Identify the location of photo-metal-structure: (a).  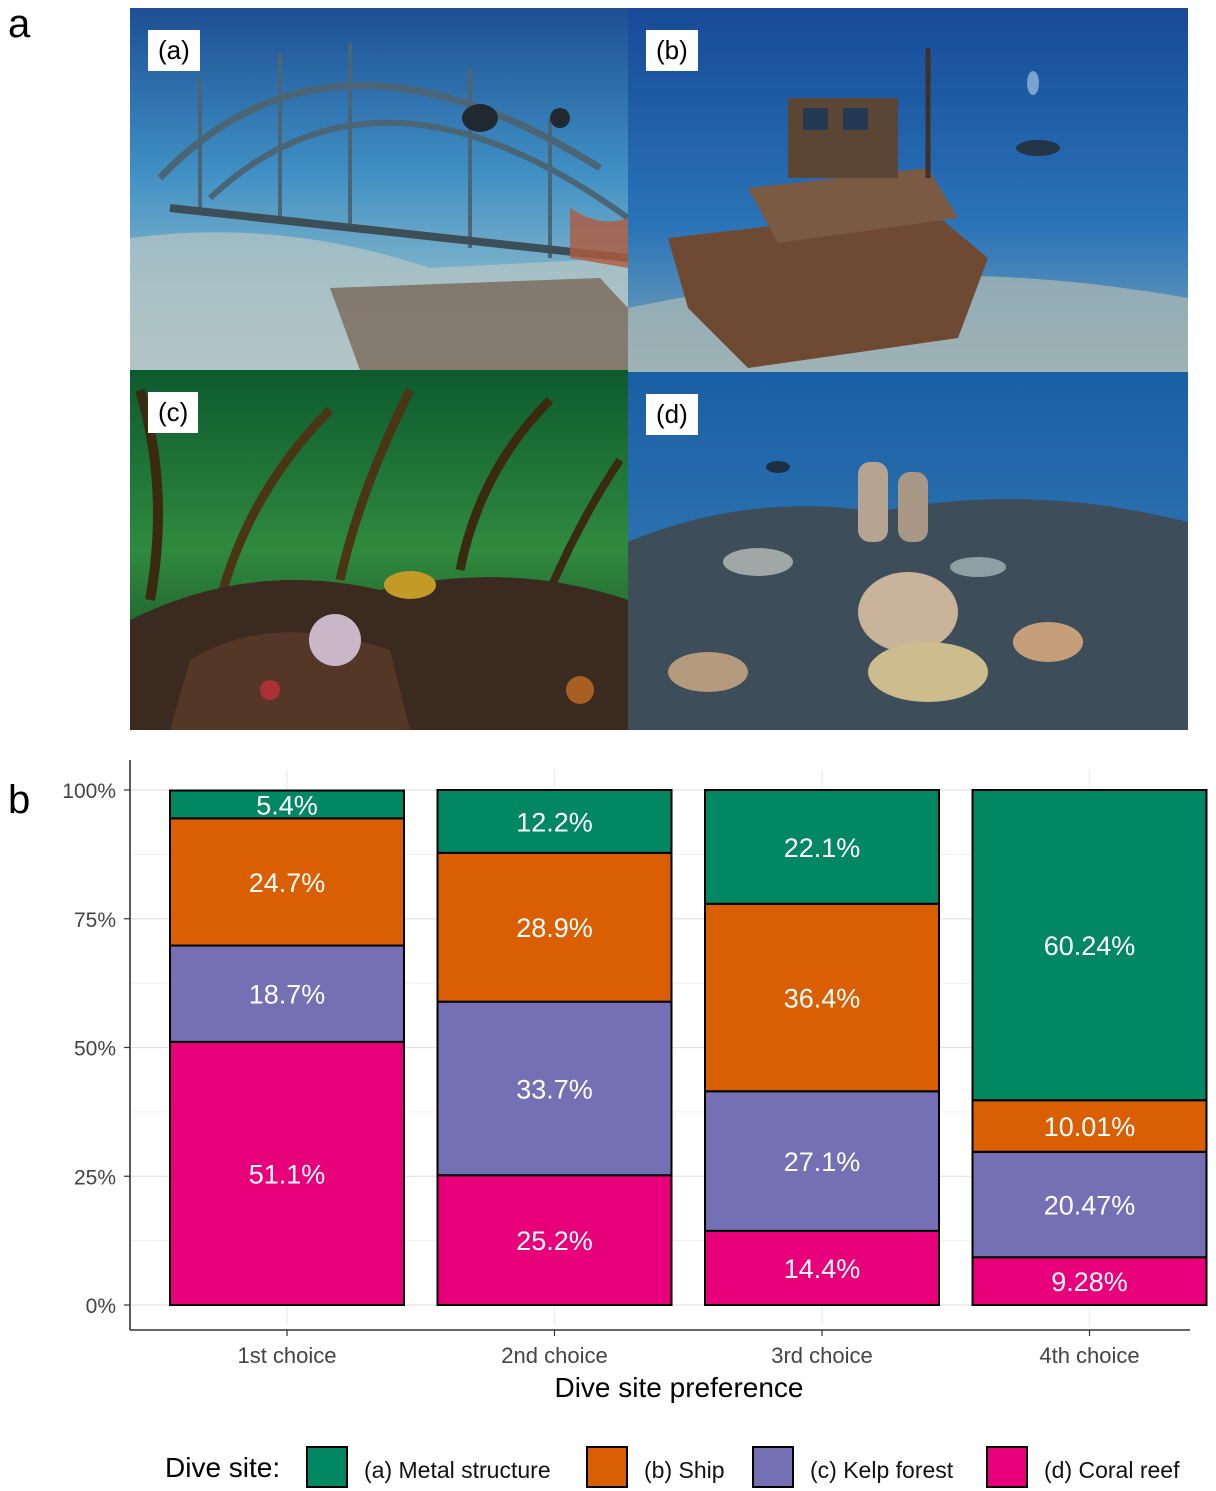
(379, 189).